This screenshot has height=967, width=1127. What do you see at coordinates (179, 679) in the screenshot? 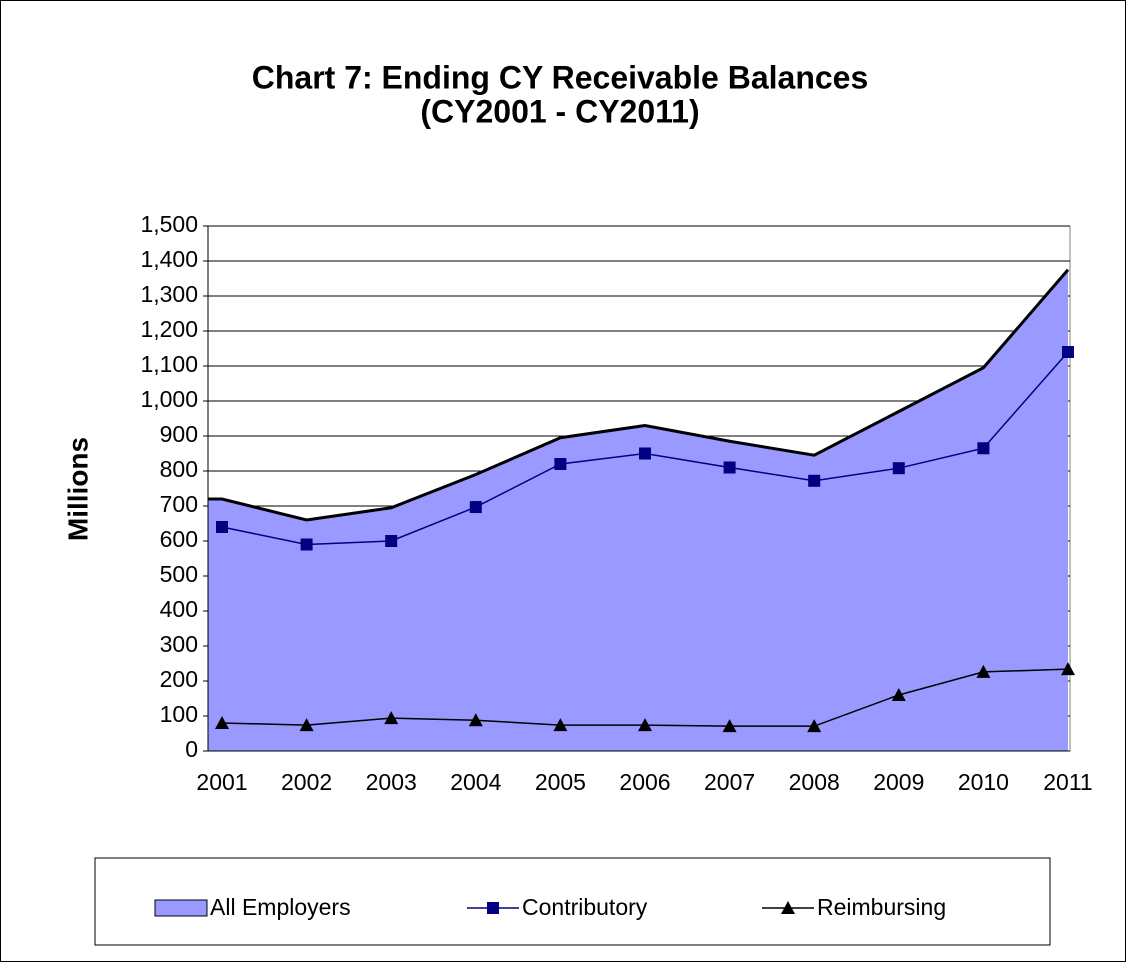
I see `y-tick-label: 200` at bounding box center [179, 679].